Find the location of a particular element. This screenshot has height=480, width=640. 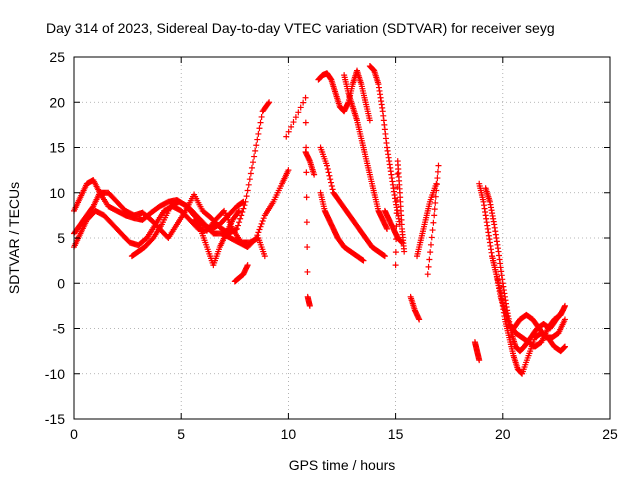

y-tick-label: -15 is located at coordinates (55, 419).